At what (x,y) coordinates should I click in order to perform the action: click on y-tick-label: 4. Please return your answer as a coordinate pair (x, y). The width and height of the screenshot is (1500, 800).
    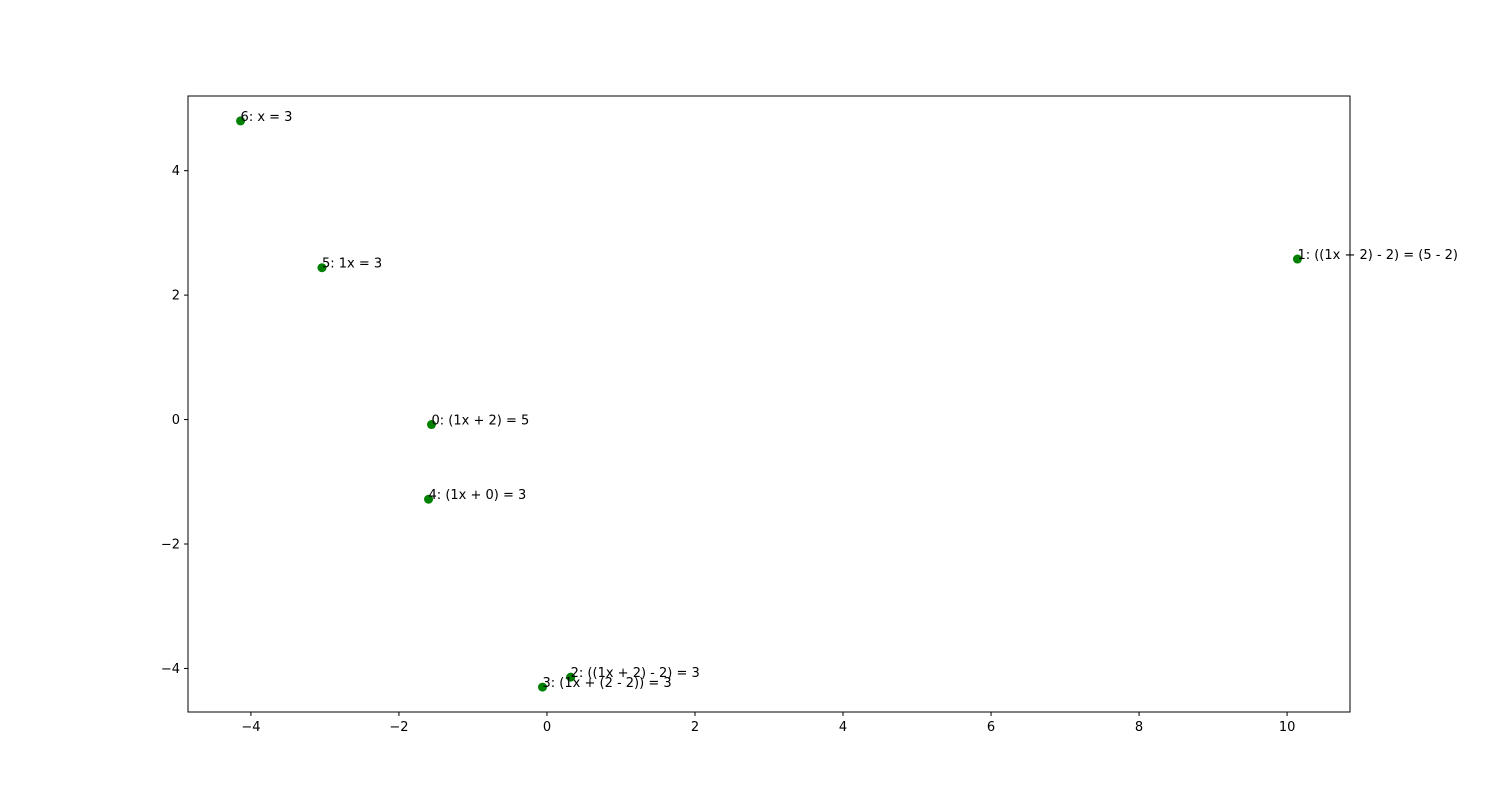
    Looking at the image, I should click on (176, 171).